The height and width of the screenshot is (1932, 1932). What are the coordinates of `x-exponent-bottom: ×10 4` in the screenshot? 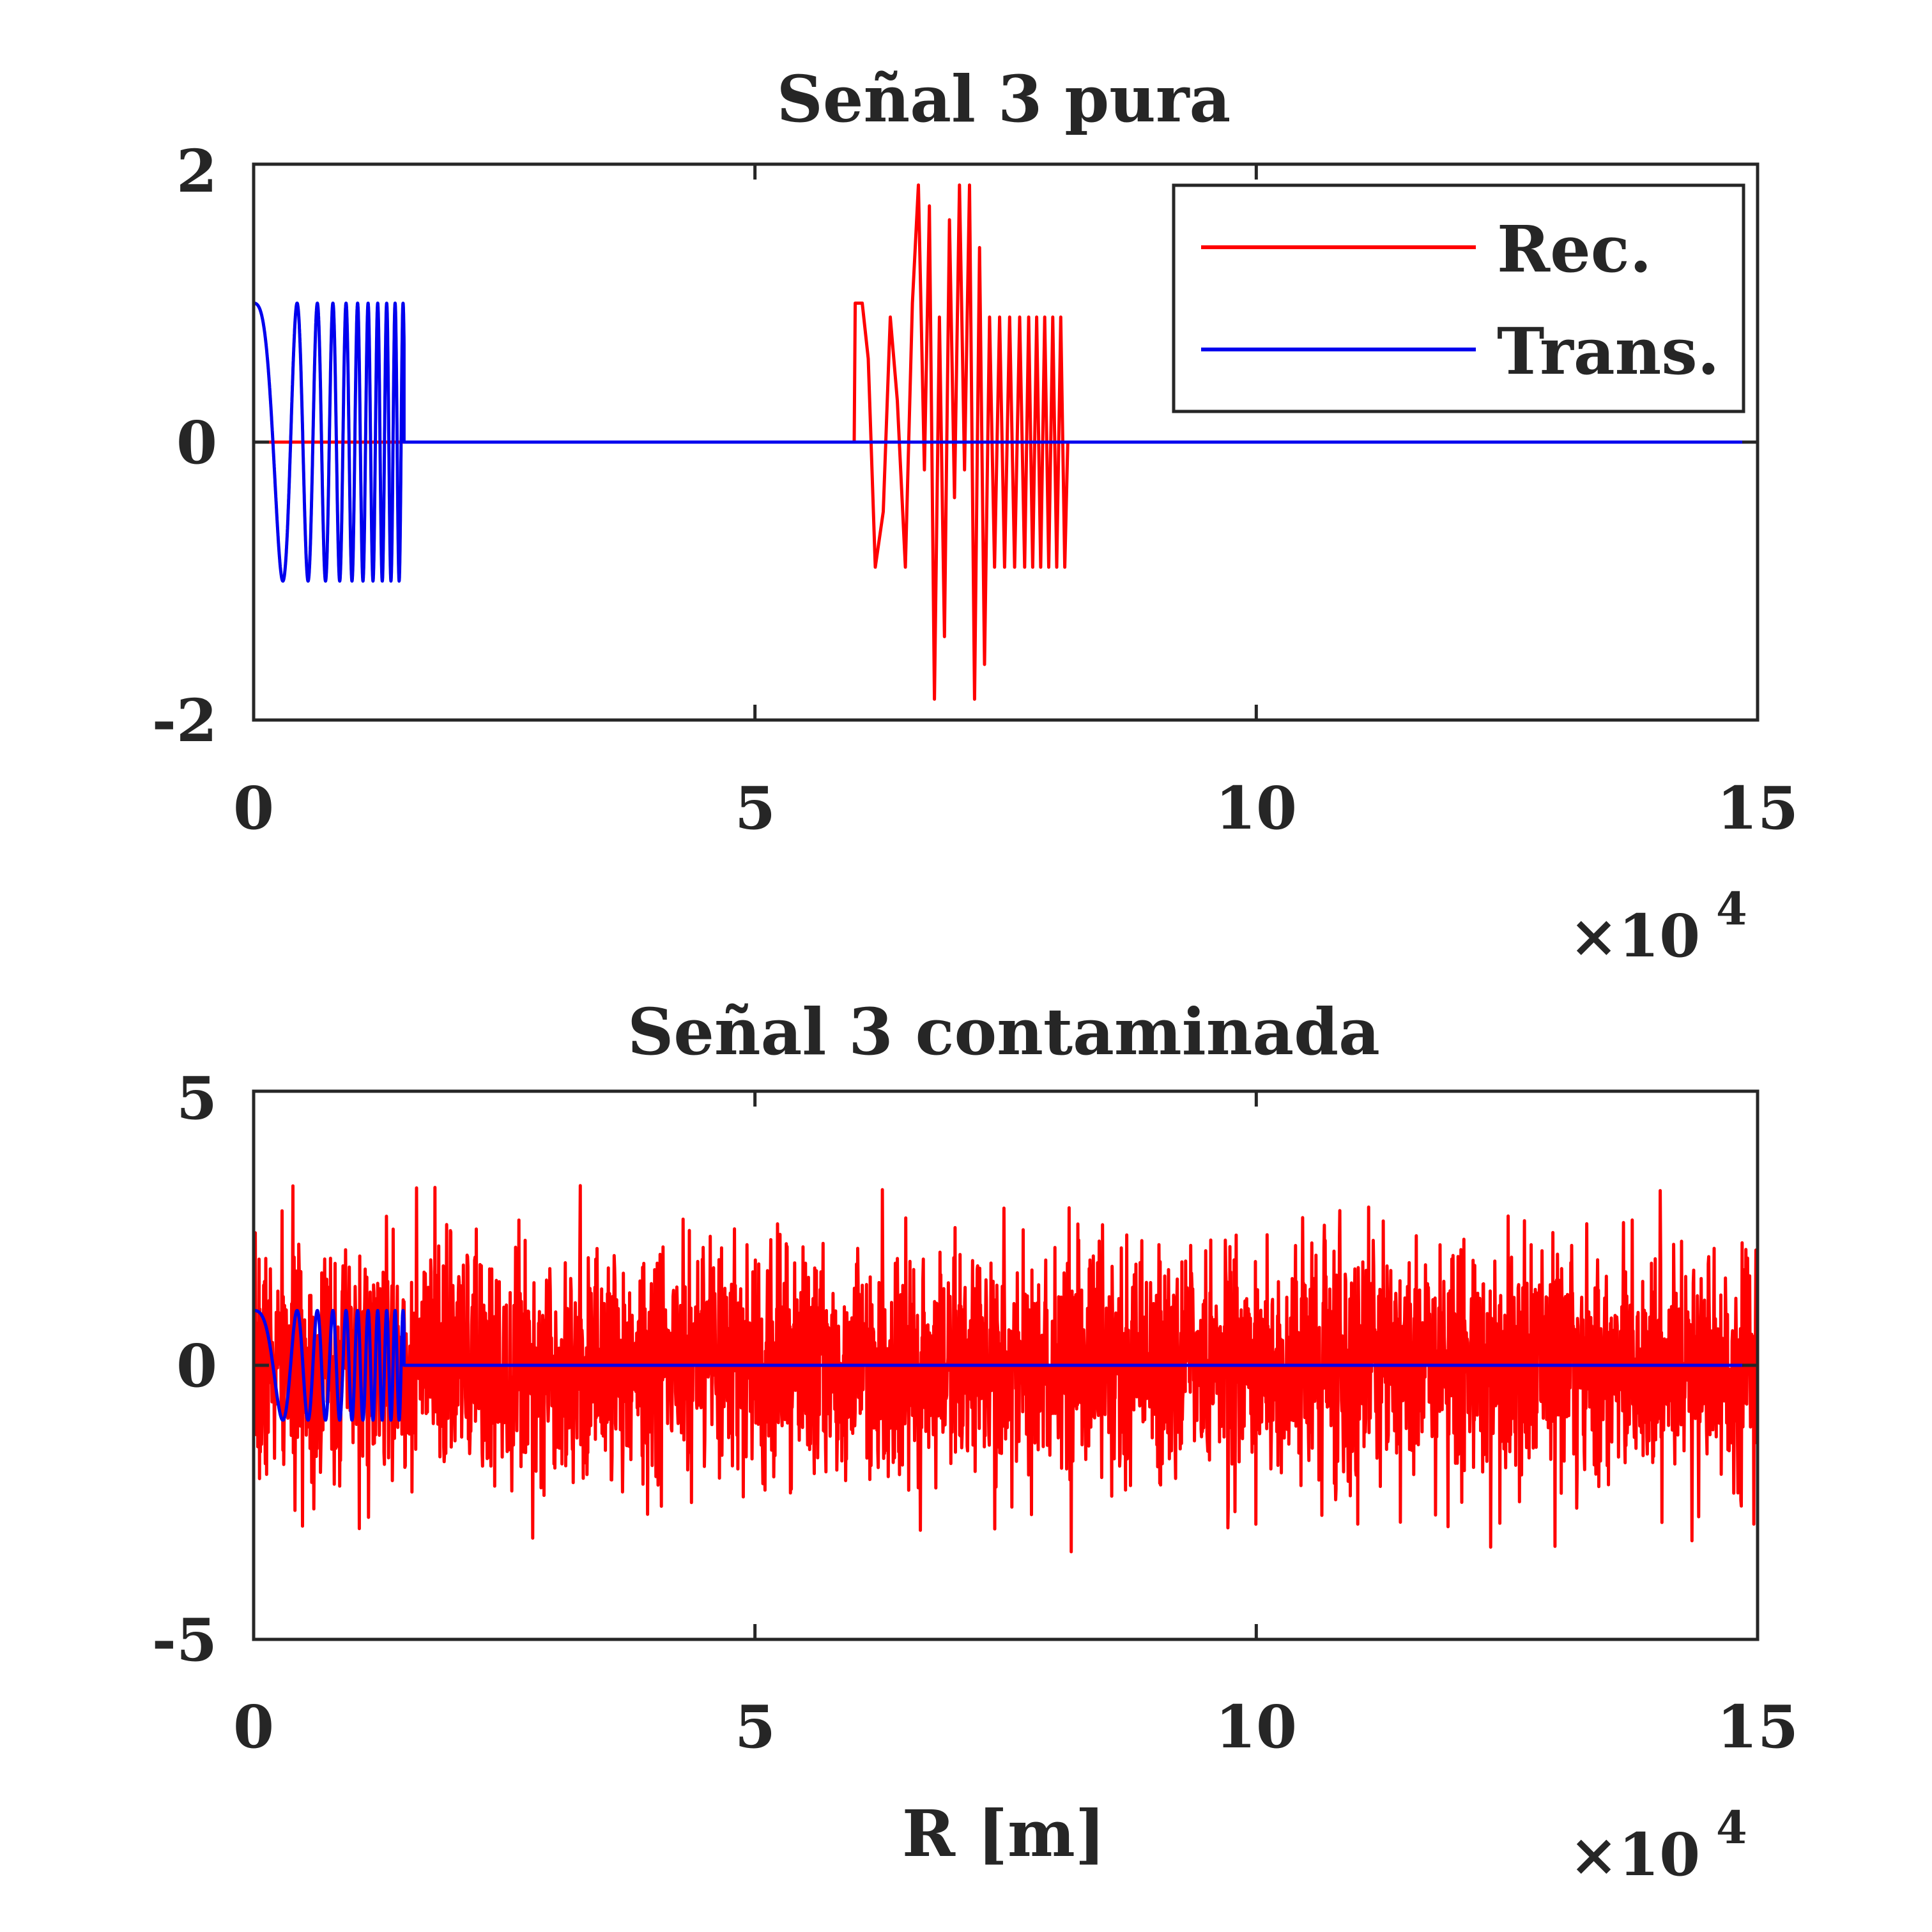 It's located at (1658, 1845).